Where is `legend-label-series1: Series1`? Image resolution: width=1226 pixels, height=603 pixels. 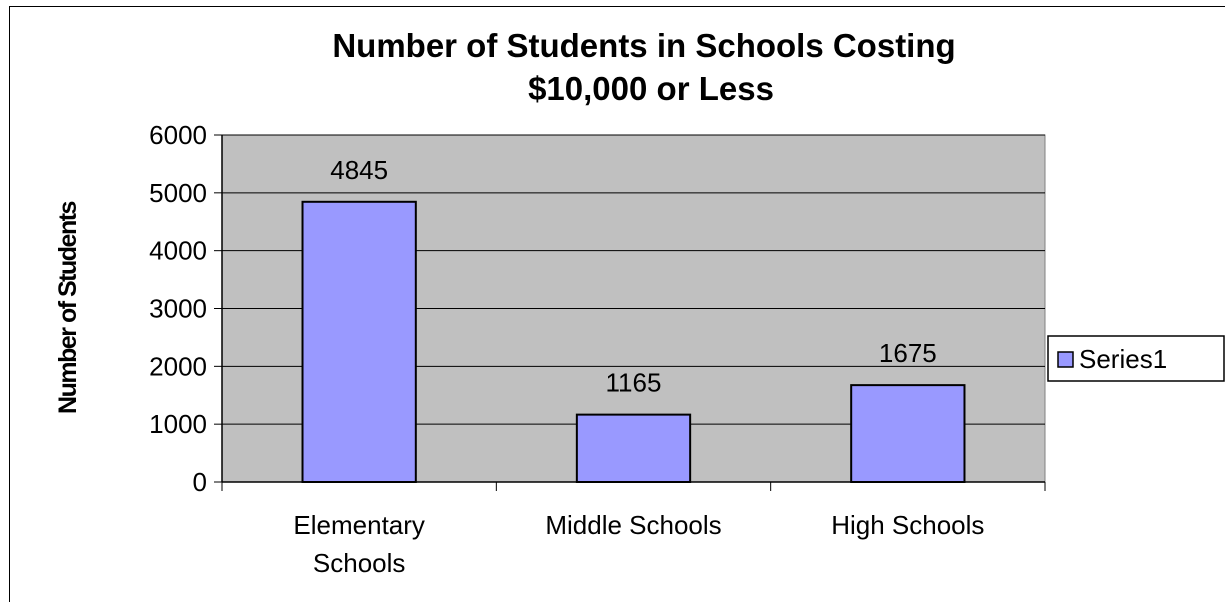 legend-label-series1: Series1 is located at coordinates (1123, 359).